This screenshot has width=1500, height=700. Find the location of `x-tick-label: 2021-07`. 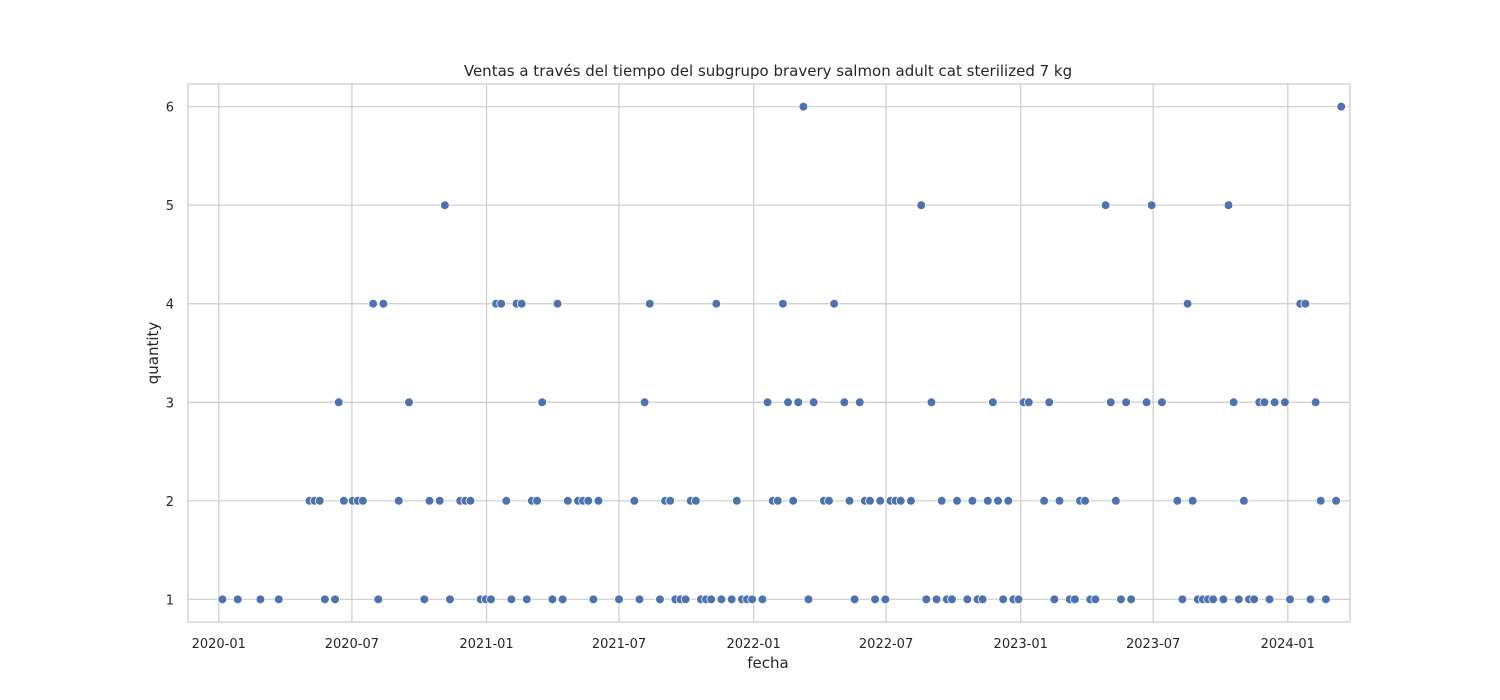

x-tick-label: 2021-07 is located at coordinates (619, 644).